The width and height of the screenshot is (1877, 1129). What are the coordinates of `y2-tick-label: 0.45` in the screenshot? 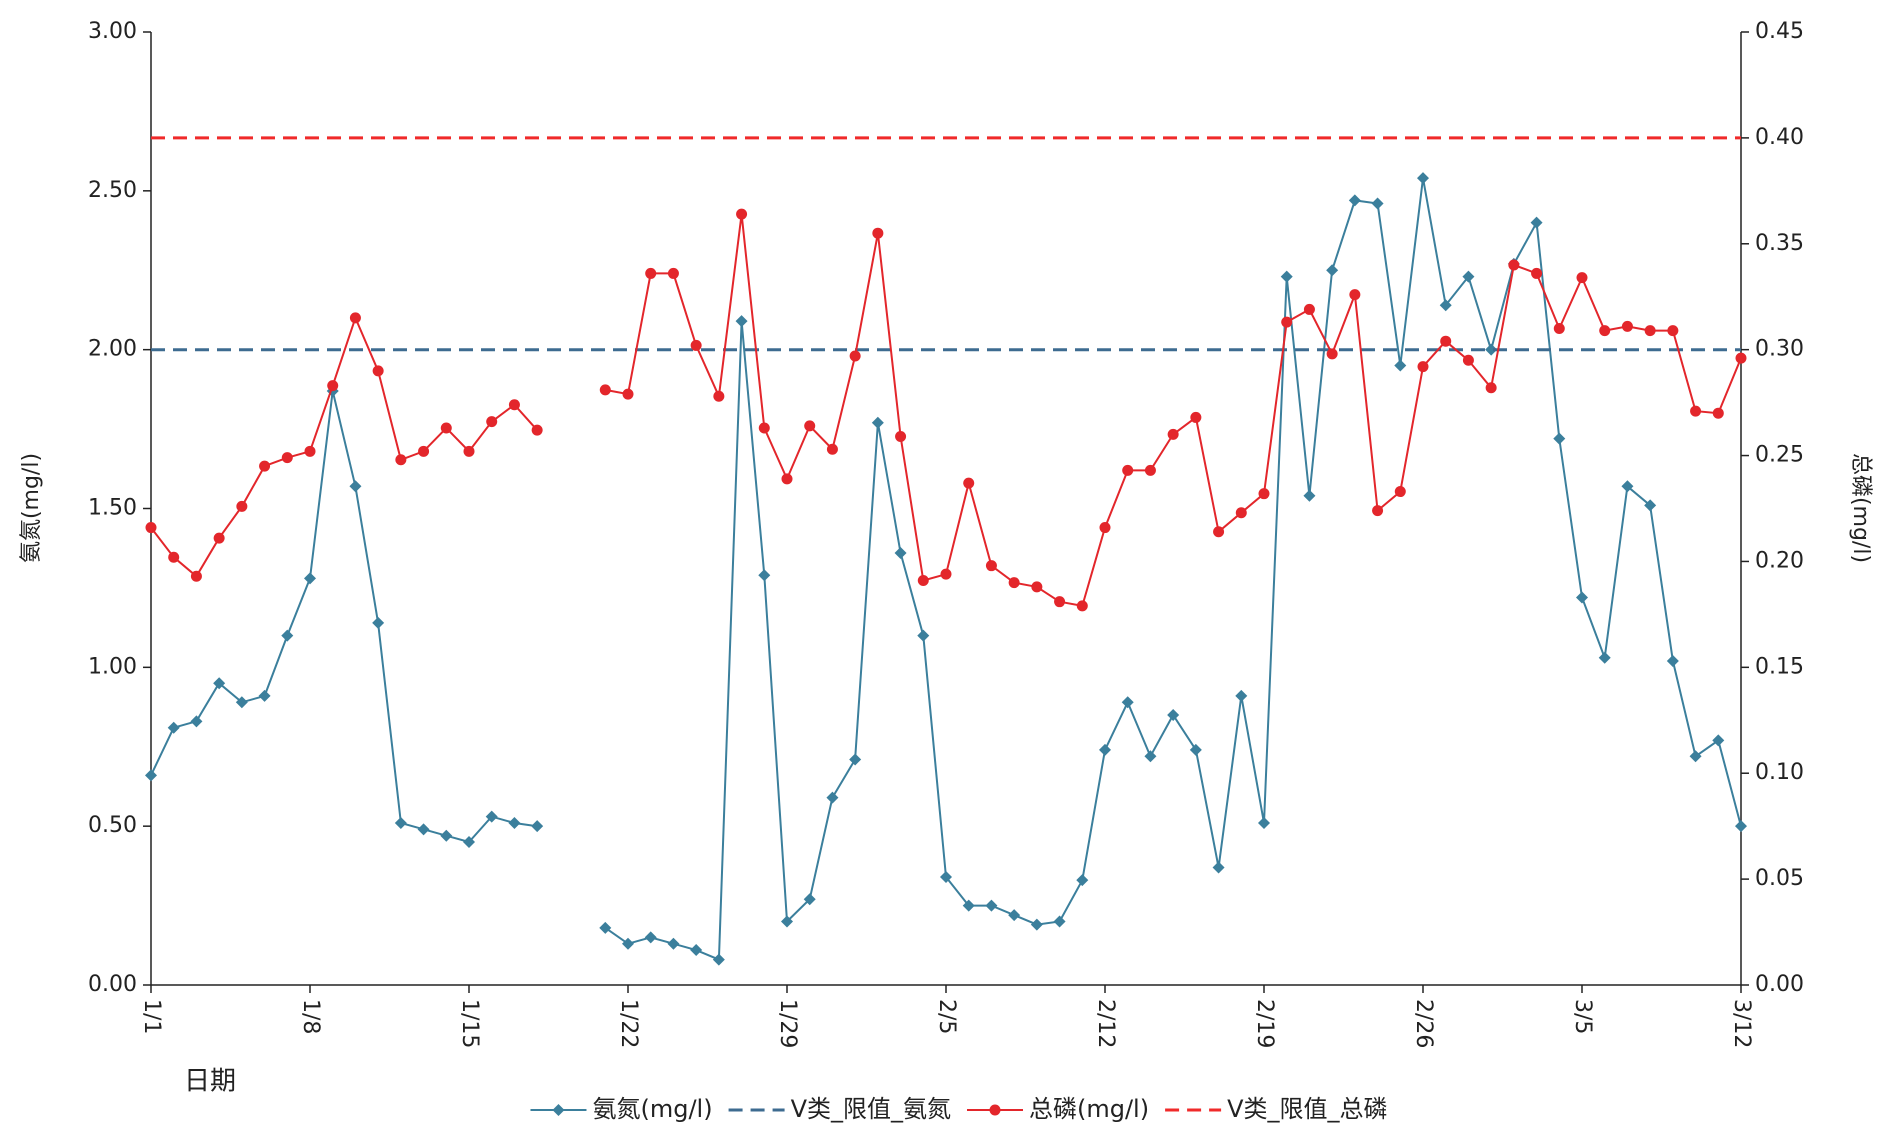 It's located at (1779, 31).